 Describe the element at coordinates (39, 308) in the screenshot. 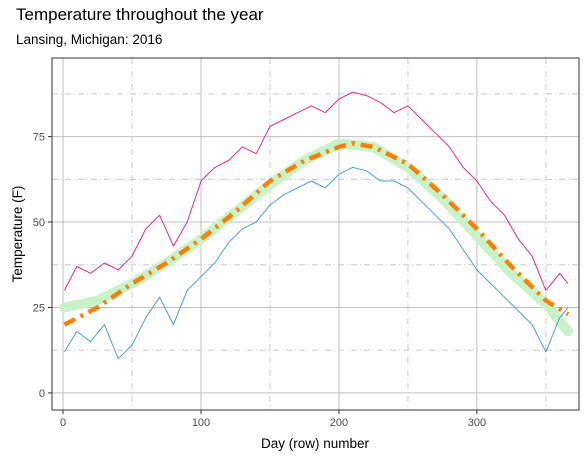

I see `y-tick-label: 25` at that location.